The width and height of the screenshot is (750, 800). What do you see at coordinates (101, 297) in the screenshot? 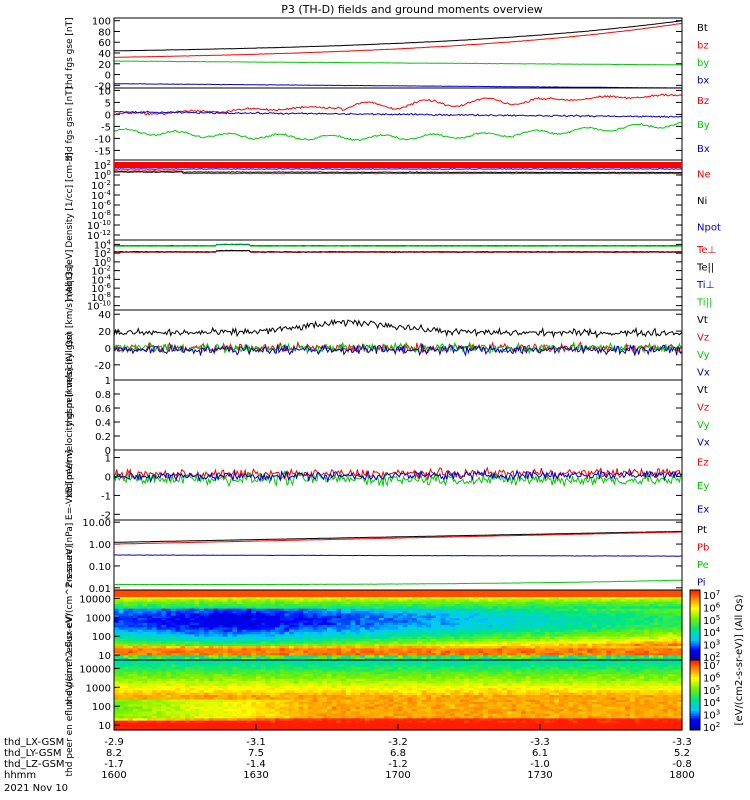
I see `y-tick-label: 10-8` at bounding box center [101, 297].